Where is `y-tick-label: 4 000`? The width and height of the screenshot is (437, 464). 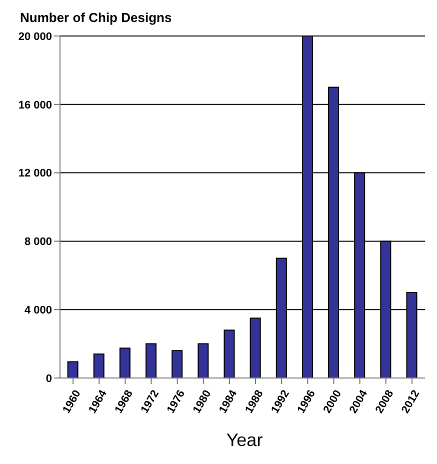
y-tick-label: 4 000 is located at coordinates (38, 310).